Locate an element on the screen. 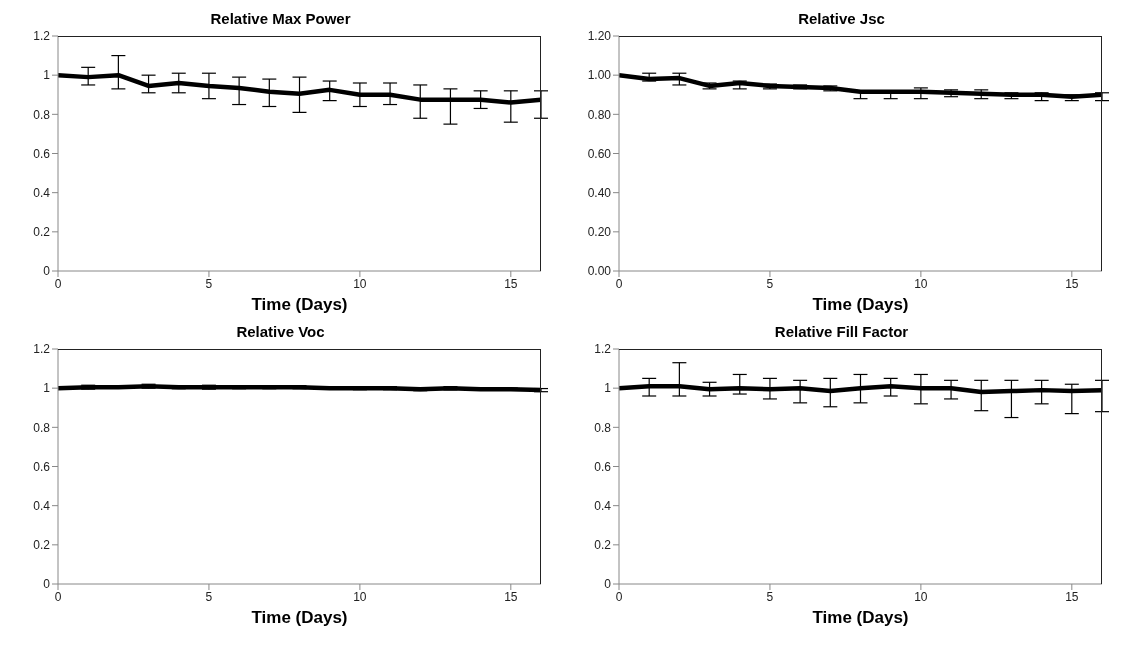  y-tick-label: 0.00 is located at coordinates (599, 271).